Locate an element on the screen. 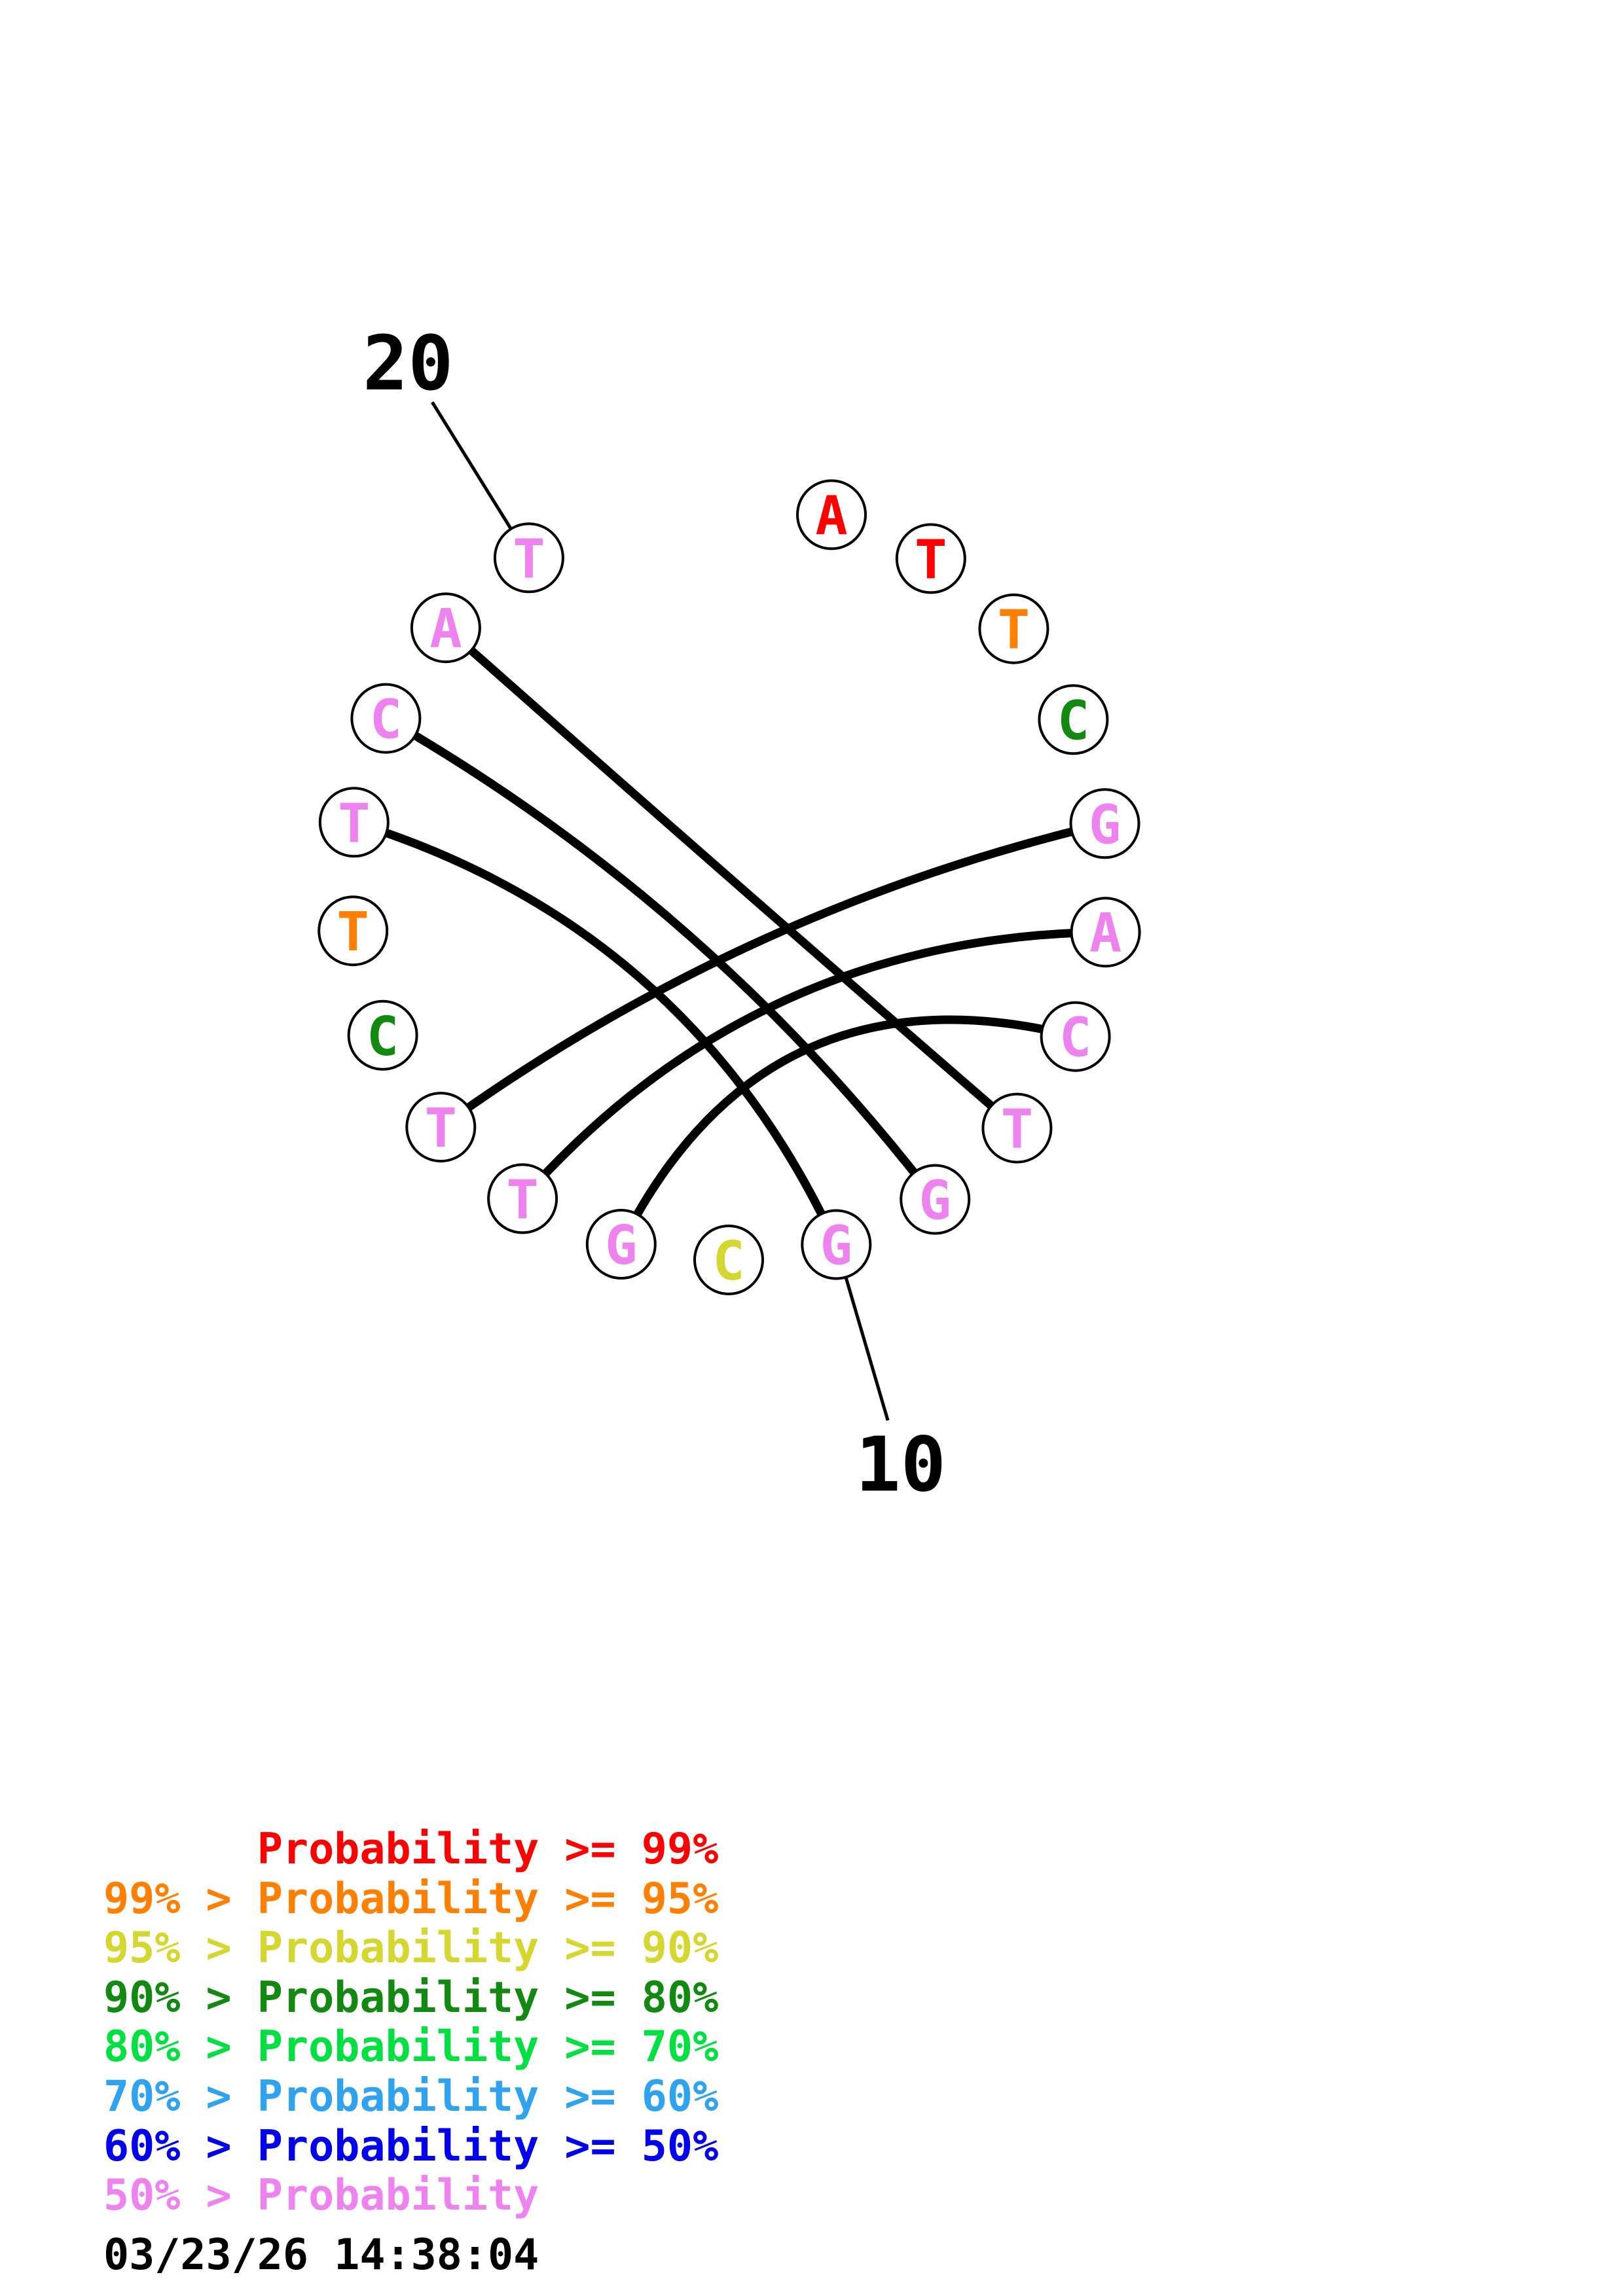  nucleotide-base-11-C: C is located at coordinates (728, 1261).